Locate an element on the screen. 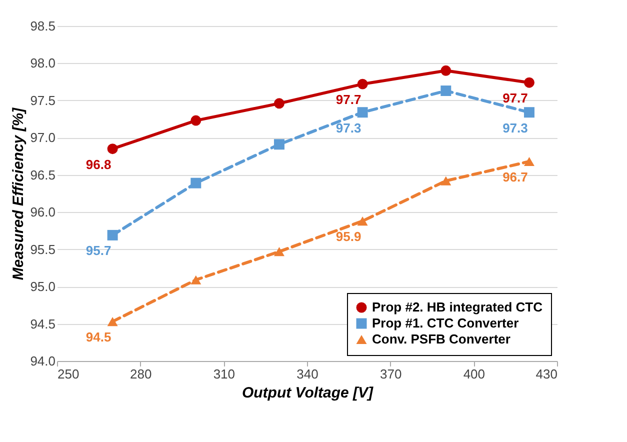  legend-label: Conv. PSFB Converter is located at coordinates (441, 339).